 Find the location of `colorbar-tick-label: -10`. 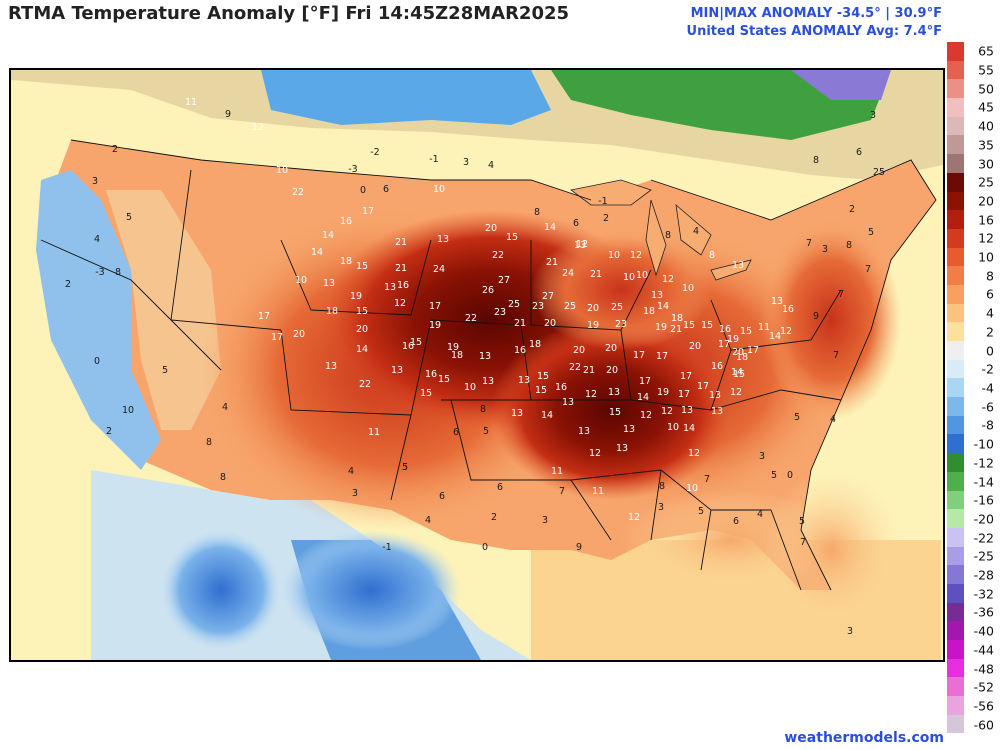

colorbar-tick-label: -10 is located at coordinates (983, 444).